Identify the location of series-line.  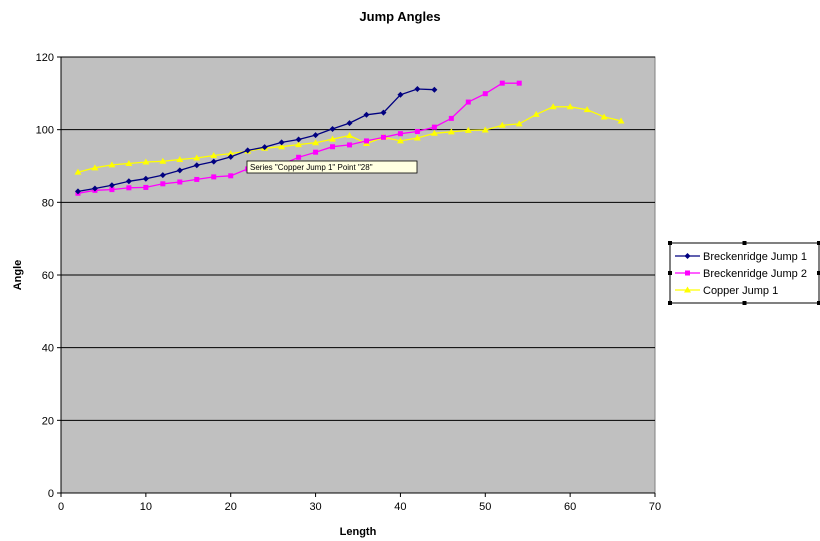
(256, 140).